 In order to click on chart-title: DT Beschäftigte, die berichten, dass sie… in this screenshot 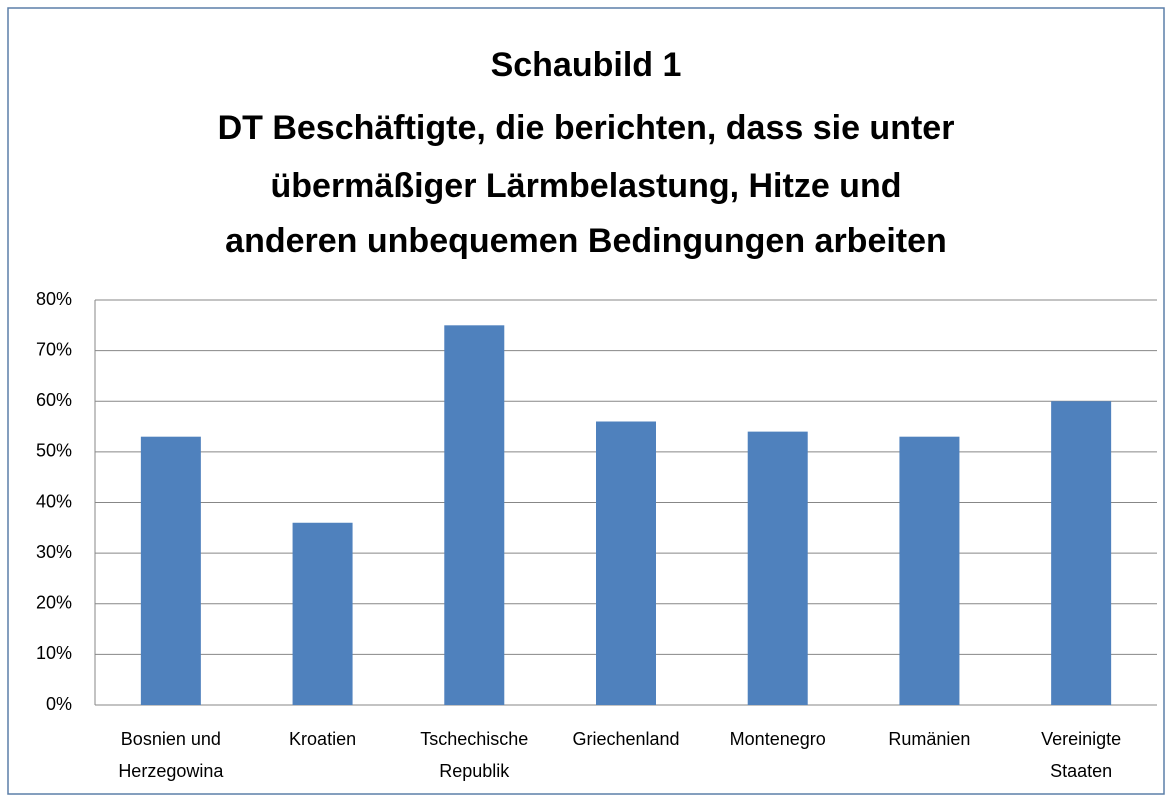, I will do `click(586, 128)`.